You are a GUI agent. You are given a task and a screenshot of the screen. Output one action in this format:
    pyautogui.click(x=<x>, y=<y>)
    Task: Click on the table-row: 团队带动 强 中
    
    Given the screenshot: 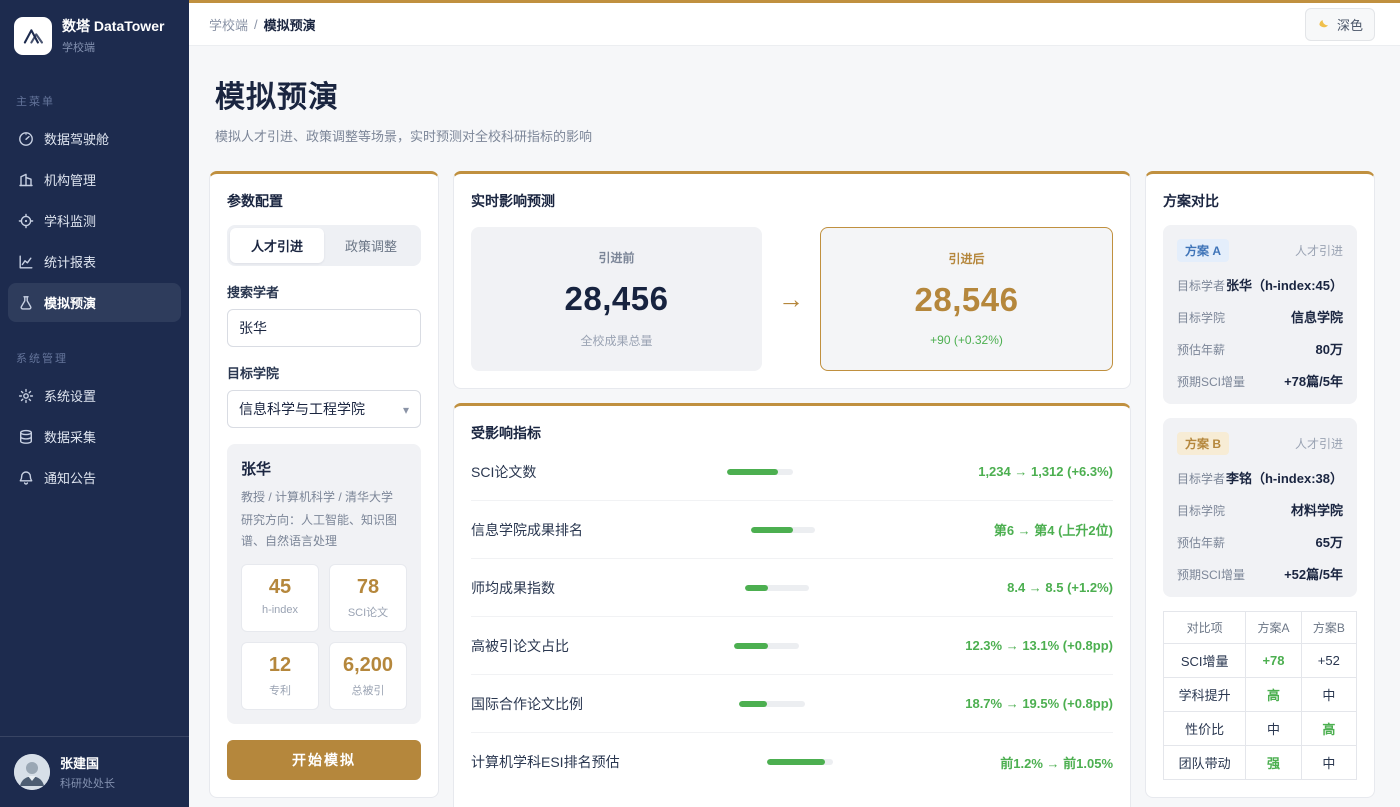 What is the action you would take?
    pyautogui.click(x=1260, y=762)
    